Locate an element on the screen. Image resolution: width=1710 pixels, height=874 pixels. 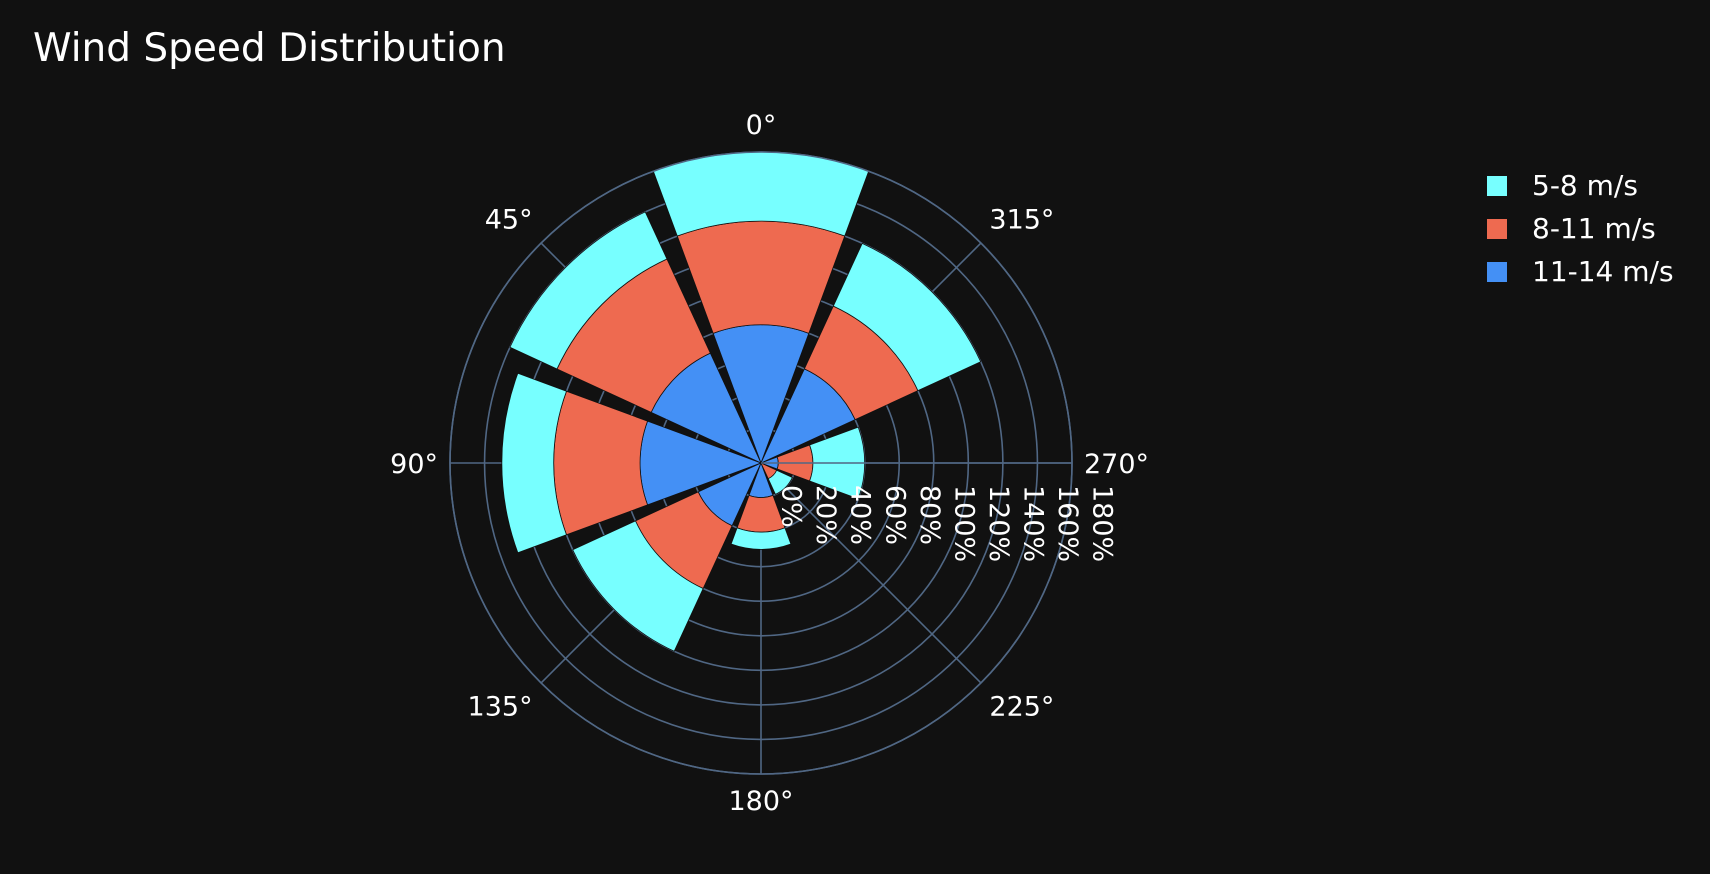
radial-tick-label: 0% is located at coordinates (791, 506).